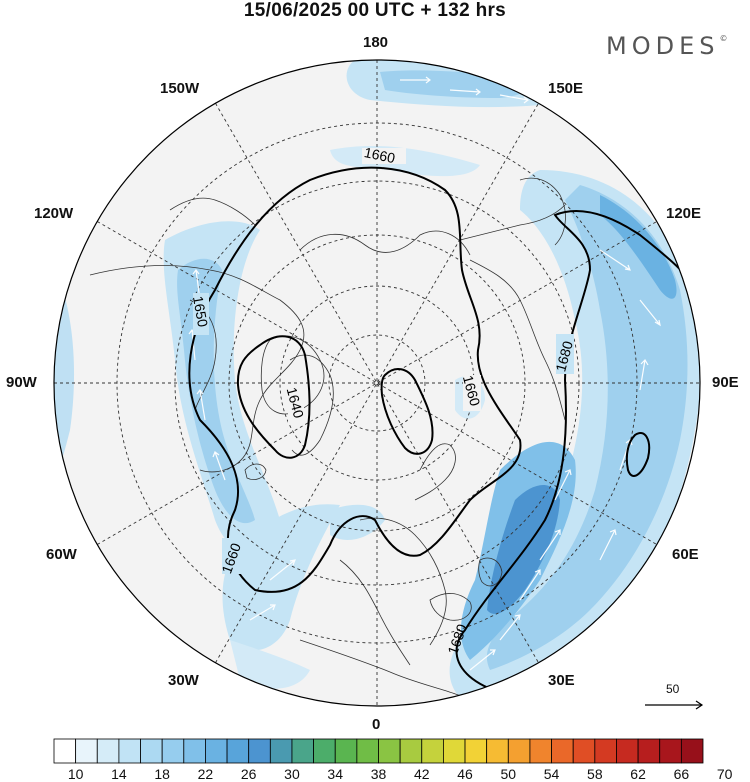 This screenshot has height=782, width=750. Describe the element at coordinates (180, 88) in the screenshot. I see `lon-label-150w: 150W` at that location.